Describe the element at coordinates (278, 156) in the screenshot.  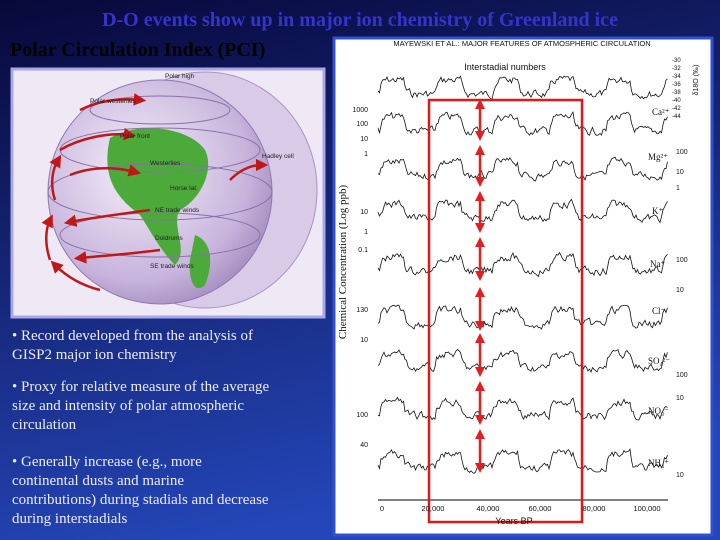
I see `globe-label: Hadley cell` at that location.